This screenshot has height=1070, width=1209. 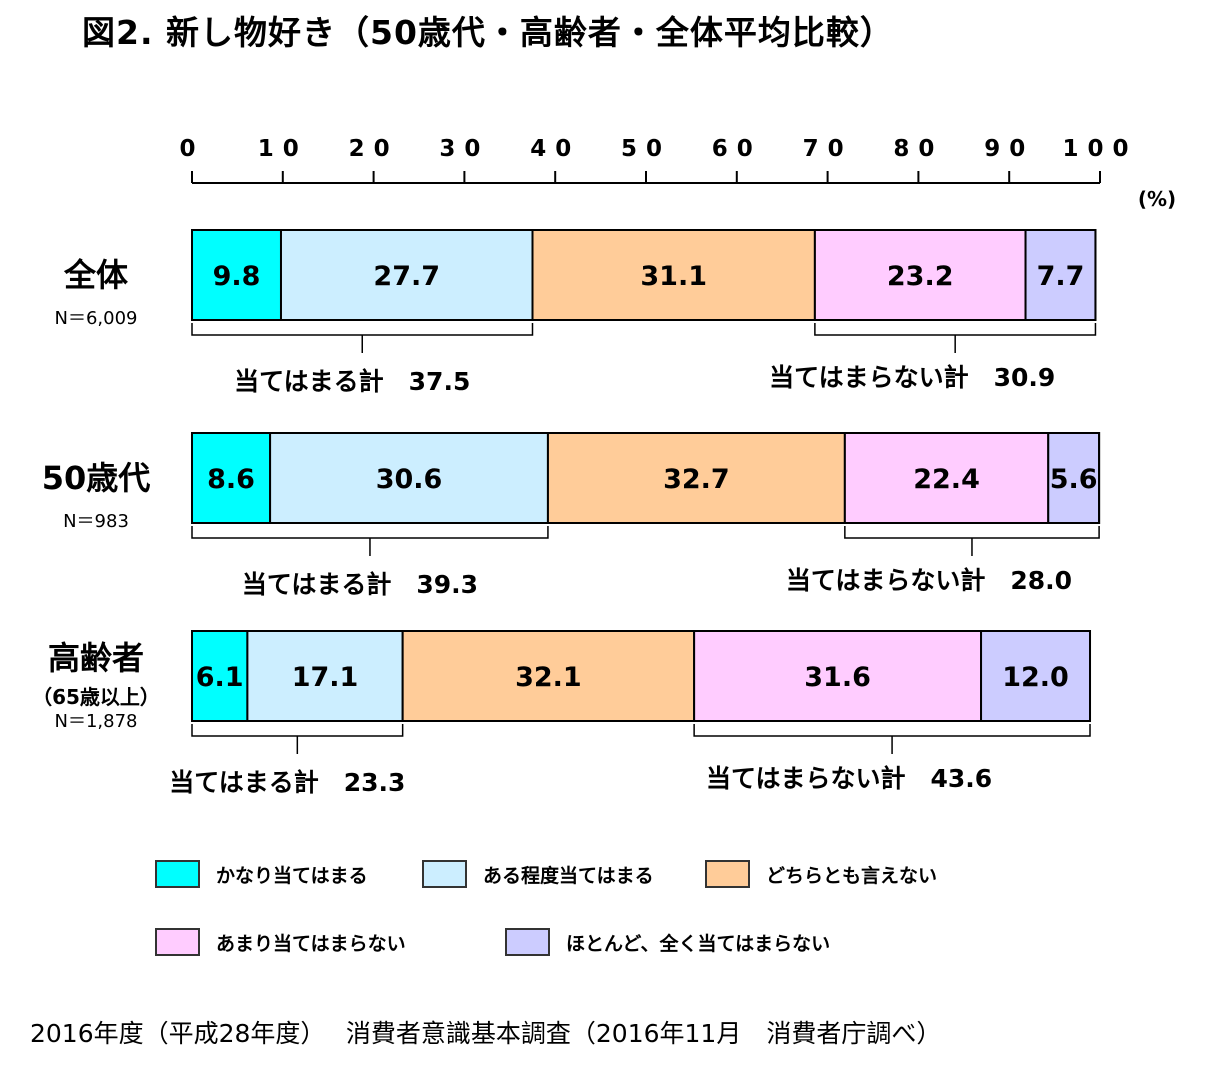 I want to click on agree-total-0: 当てはまる計 37.5, so click(x=352, y=381).